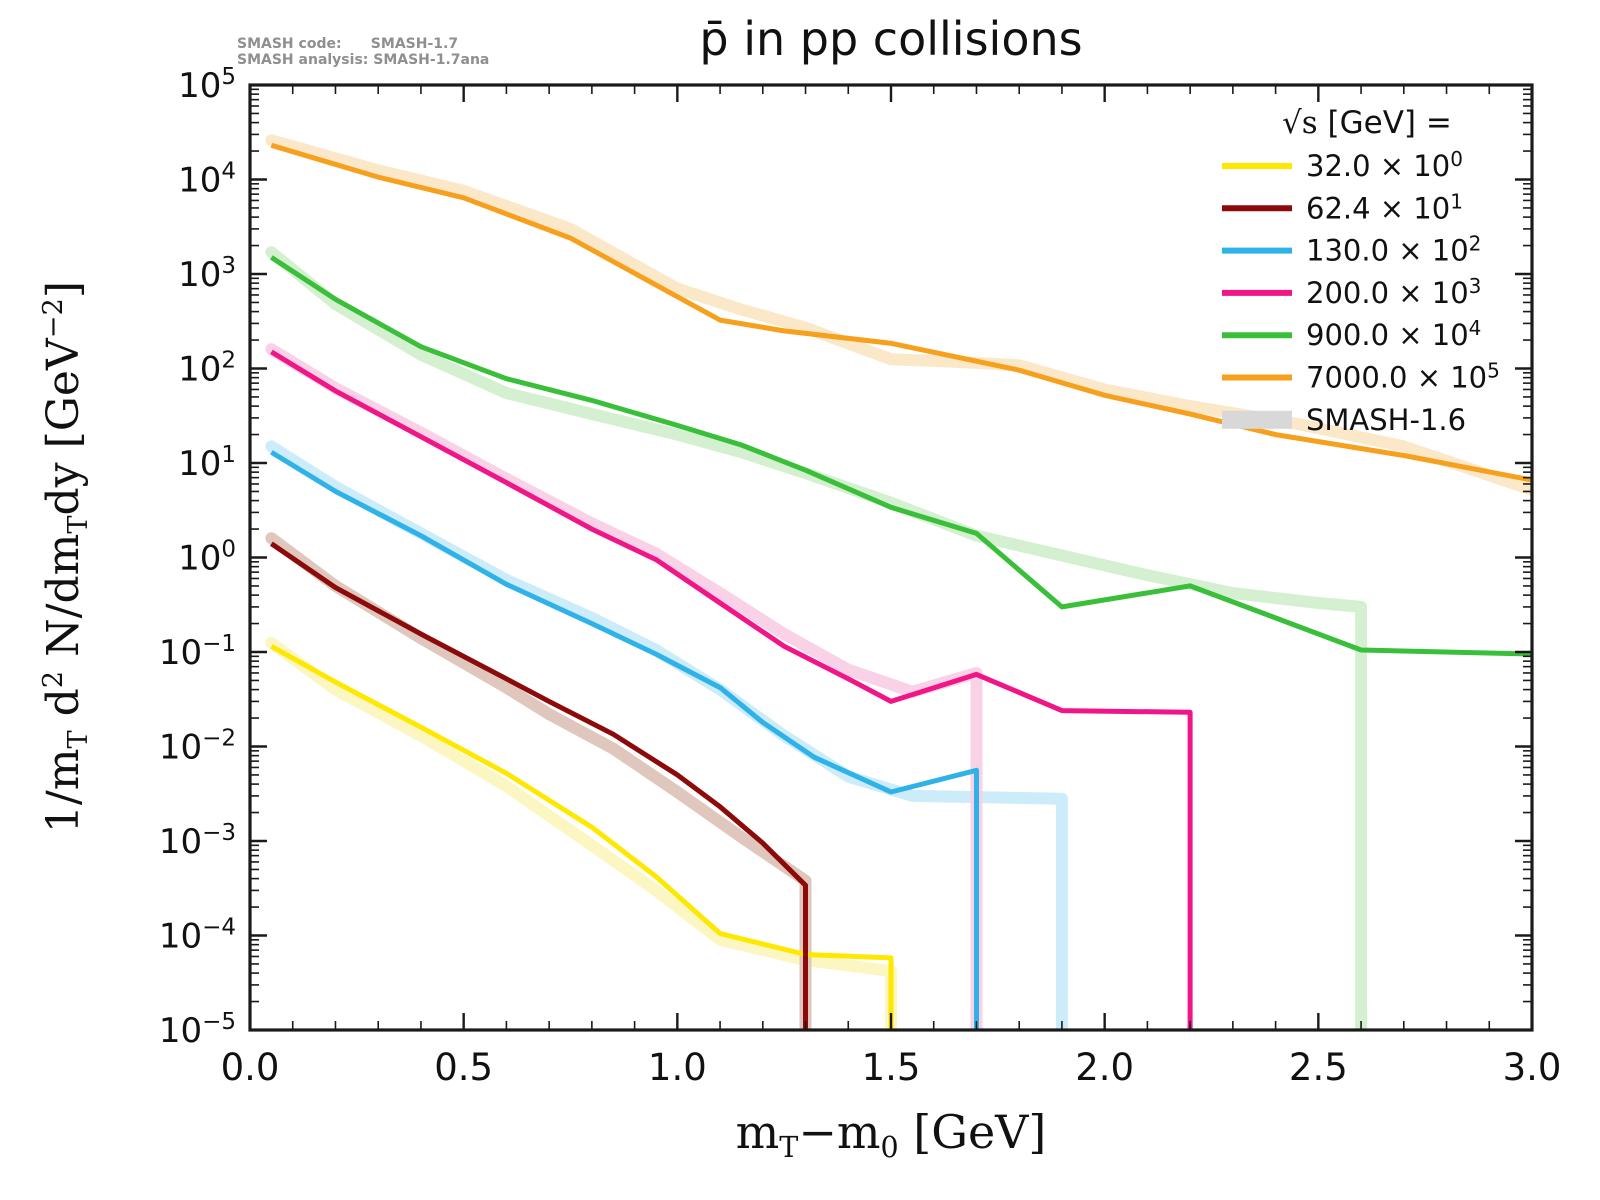  I want to click on y-tick-label: 10², so click(207, 369).